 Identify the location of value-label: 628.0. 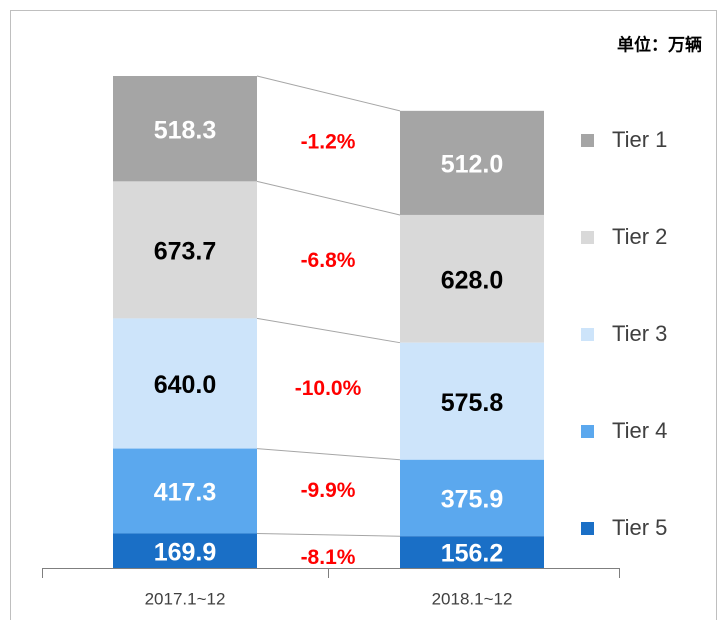
(472, 280).